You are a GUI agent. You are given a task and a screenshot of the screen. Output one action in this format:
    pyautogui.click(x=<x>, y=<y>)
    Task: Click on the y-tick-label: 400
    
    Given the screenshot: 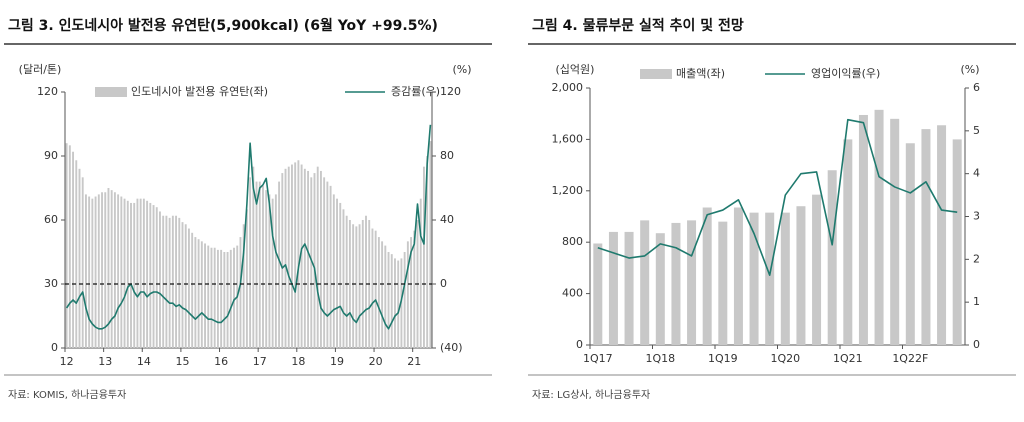 What is the action you would take?
    pyautogui.click(x=572, y=293)
    